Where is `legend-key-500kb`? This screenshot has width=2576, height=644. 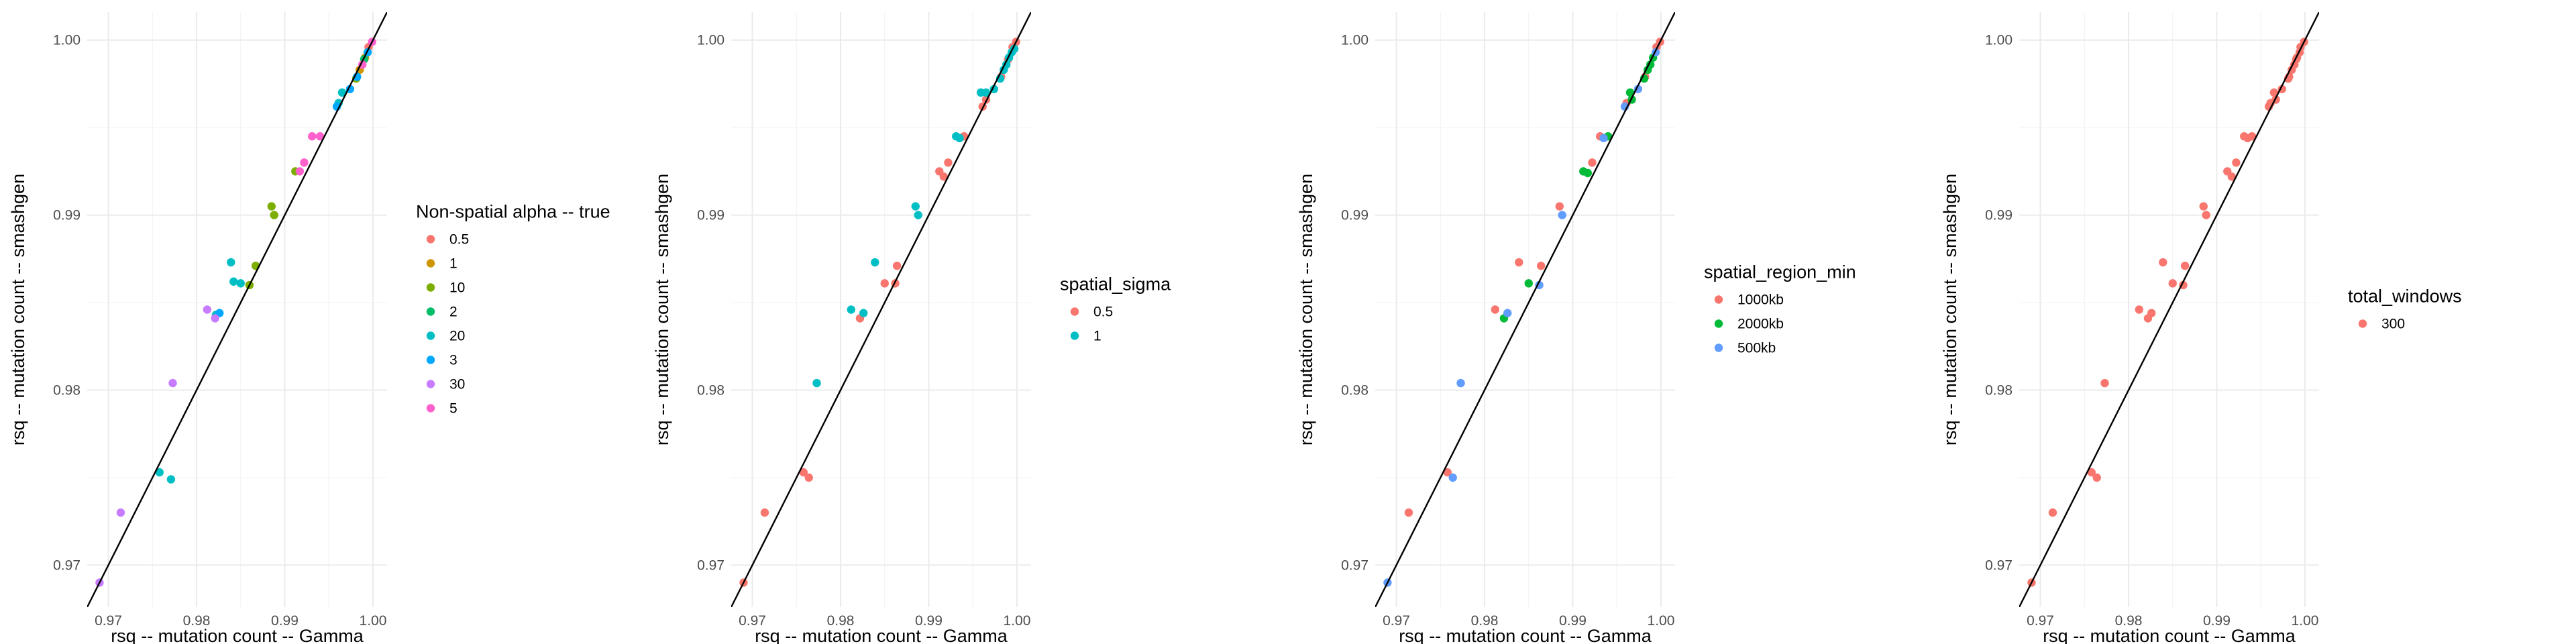
legend-key-500kb is located at coordinates (1718, 347).